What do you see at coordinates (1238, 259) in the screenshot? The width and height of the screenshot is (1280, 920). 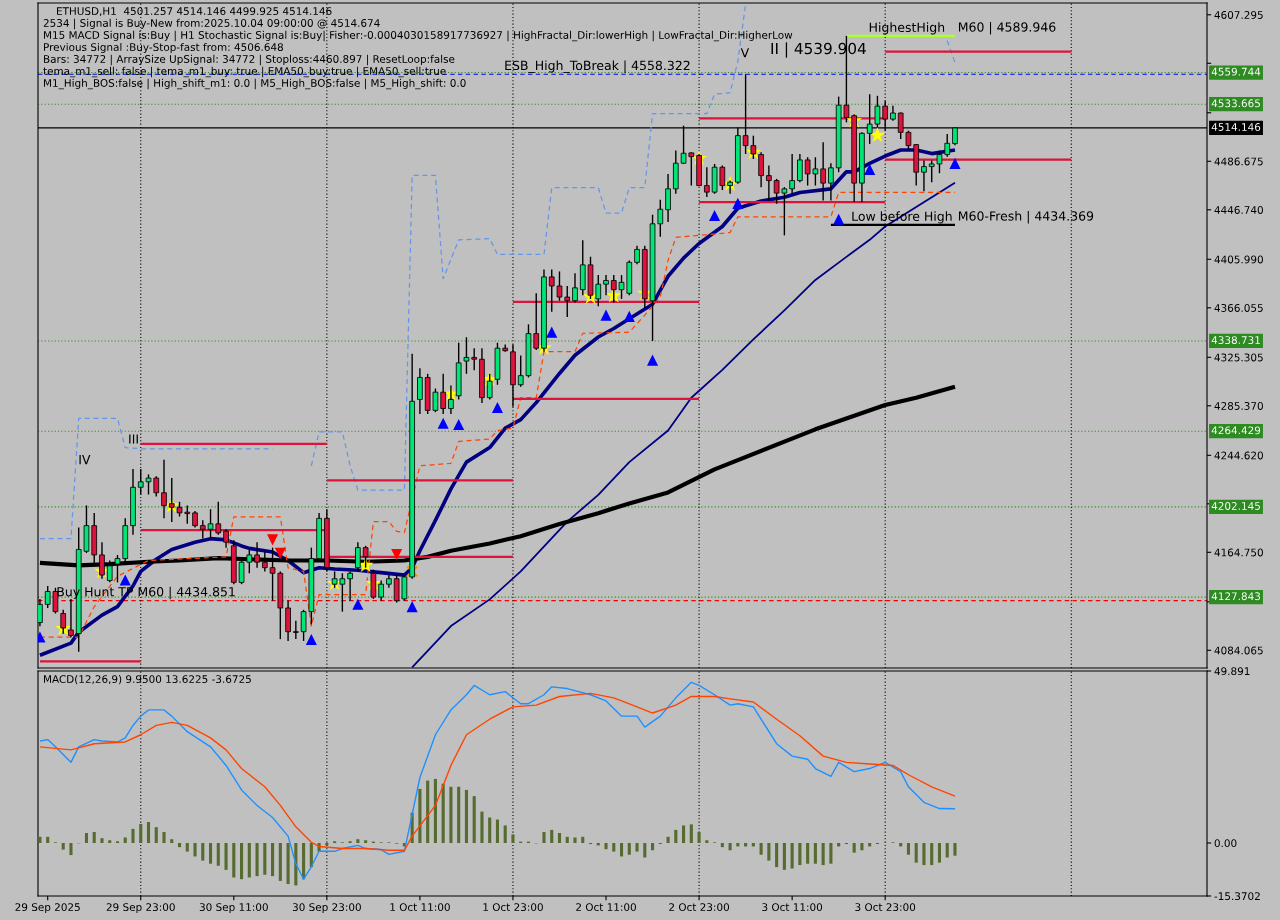 I see `y-tick-label: 4405.990` at bounding box center [1238, 259].